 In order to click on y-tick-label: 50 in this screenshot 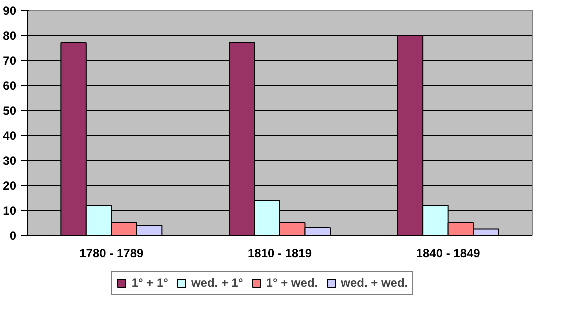, I will do `click(10, 111)`.